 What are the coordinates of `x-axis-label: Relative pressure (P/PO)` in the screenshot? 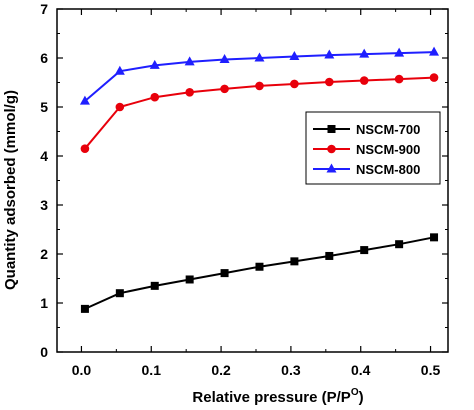 It's located at (277, 396).